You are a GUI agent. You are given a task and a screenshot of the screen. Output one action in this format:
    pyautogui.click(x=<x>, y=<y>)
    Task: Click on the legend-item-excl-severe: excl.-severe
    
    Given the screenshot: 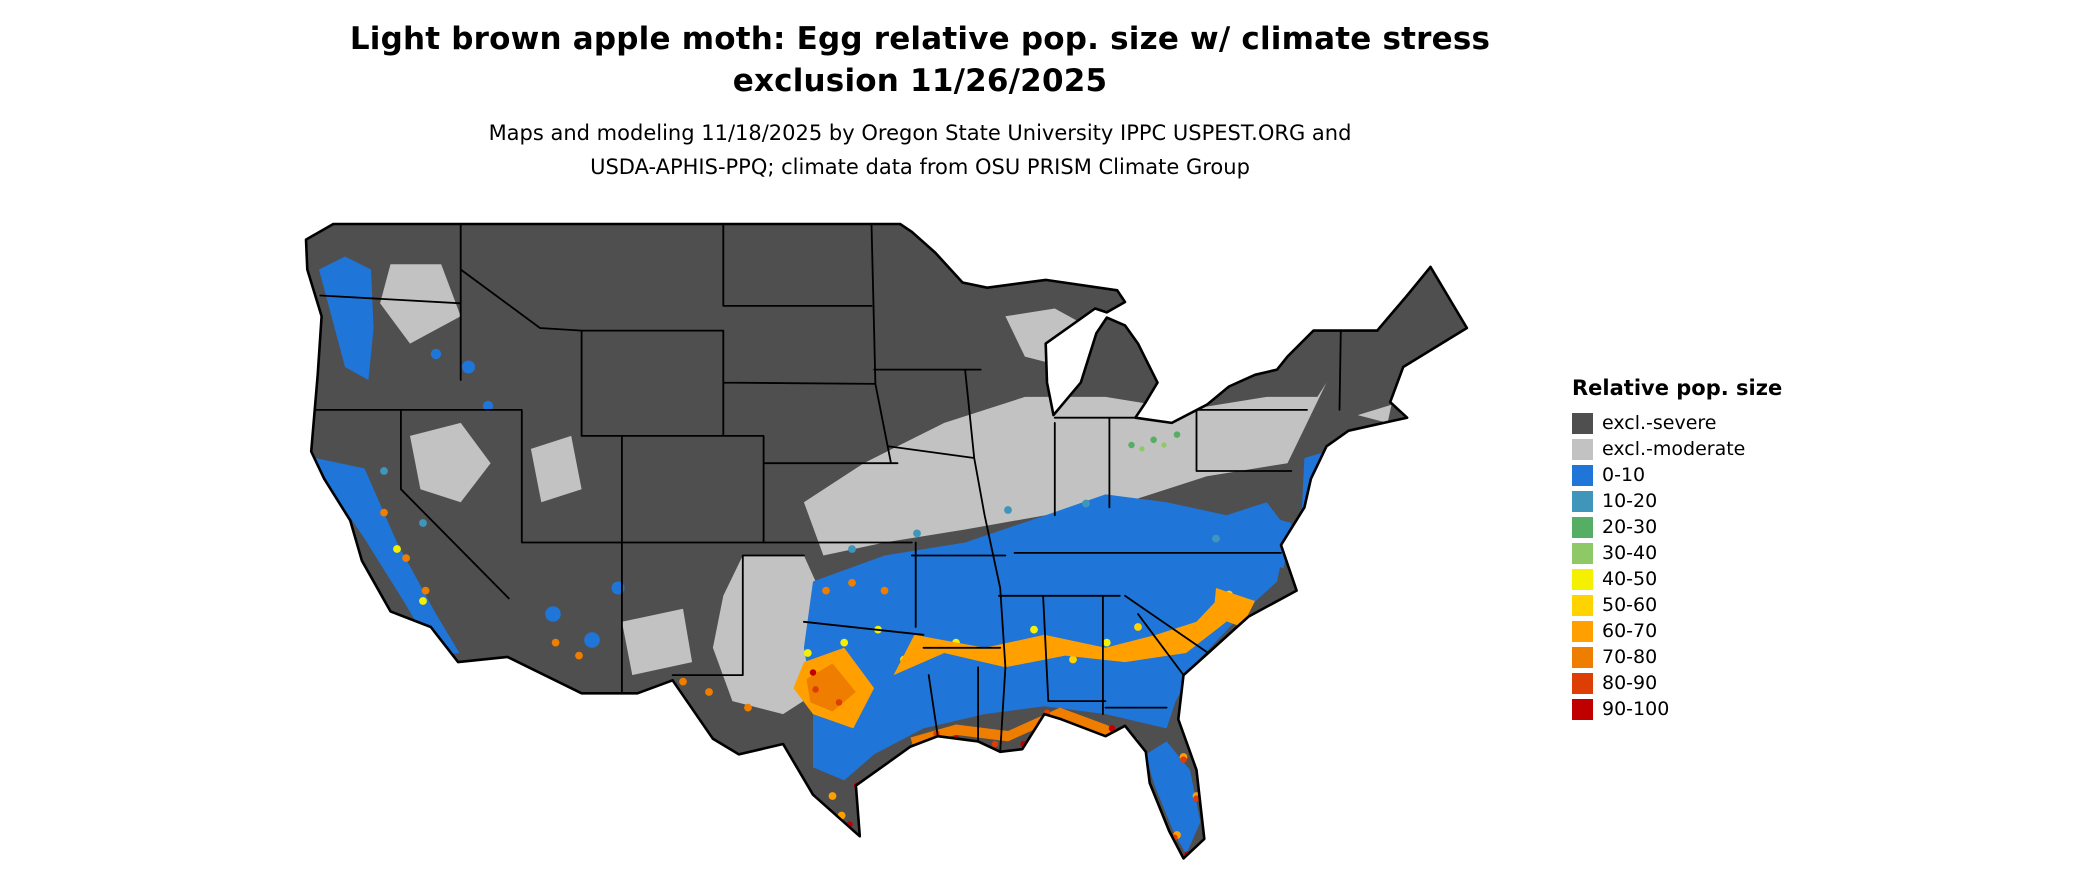 What is the action you would take?
    pyautogui.click(x=1682, y=423)
    